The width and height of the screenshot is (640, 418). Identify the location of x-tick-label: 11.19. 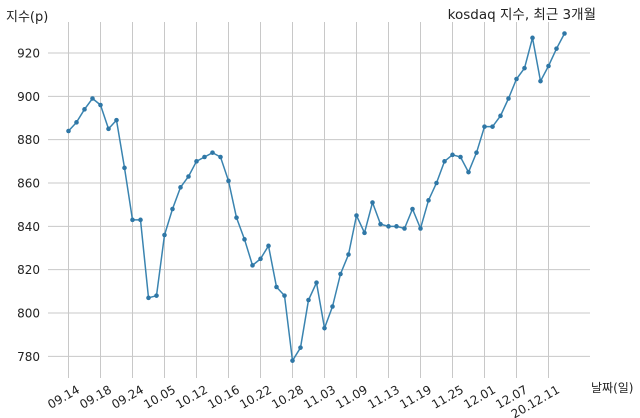
(415, 396).